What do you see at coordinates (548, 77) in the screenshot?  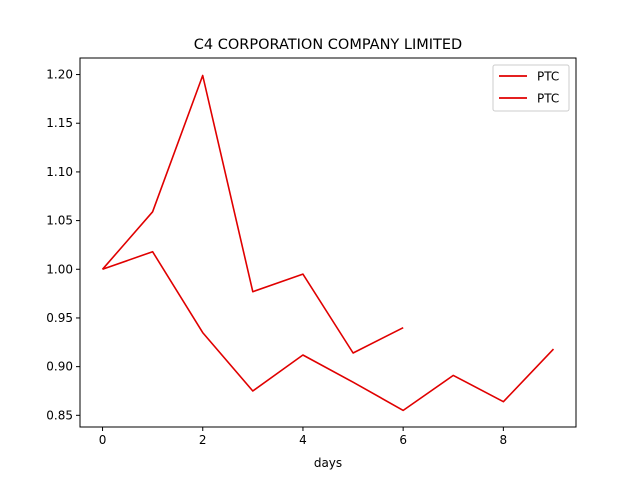 I see `legend-label-1: PTC` at bounding box center [548, 77].